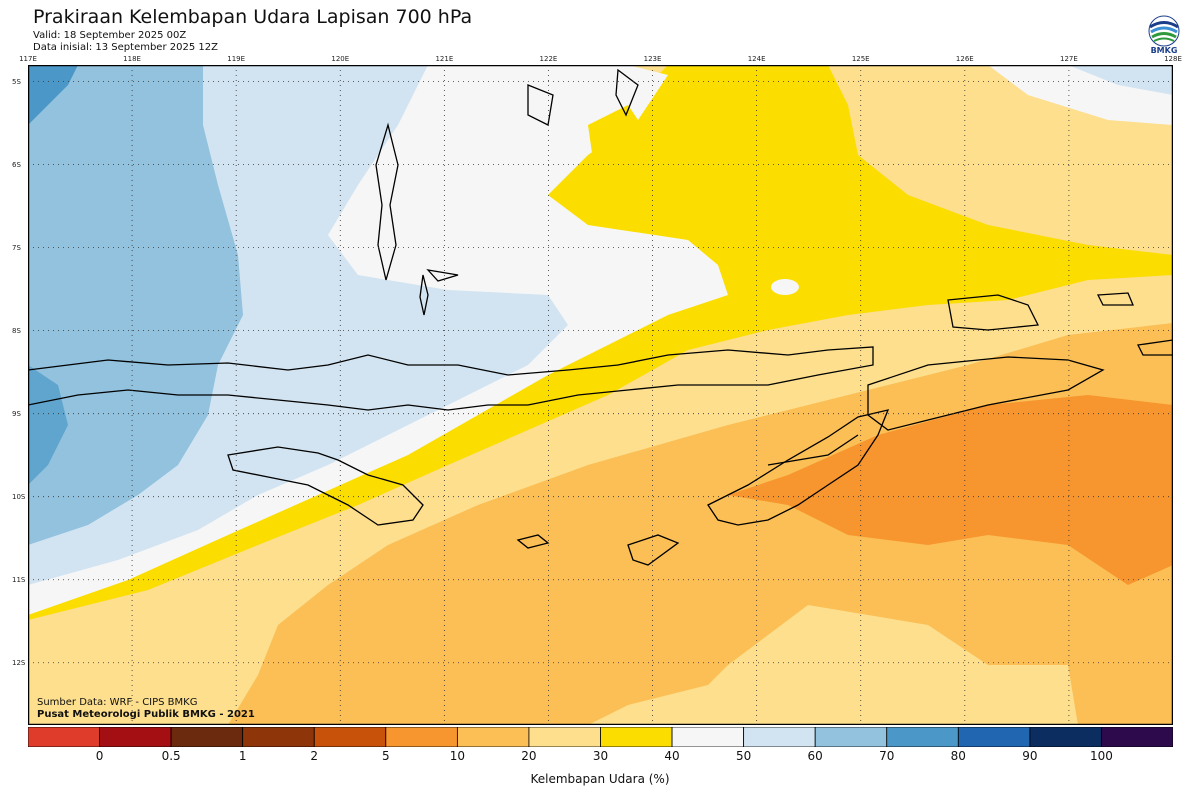 The width and height of the screenshot is (1200, 800). What do you see at coordinates (618, 135) in the screenshot?
I see `band-30-40-pocket` at bounding box center [618, 135].